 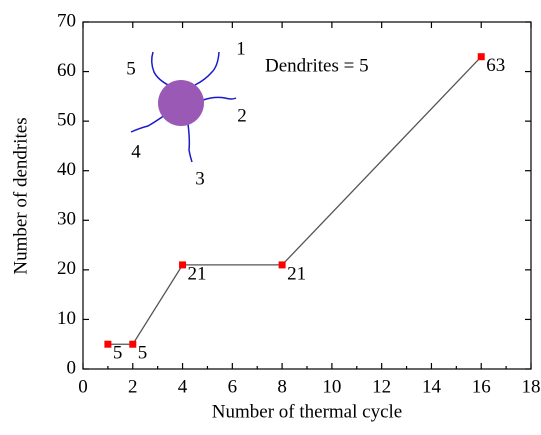 What do you see at coordinates (66, 219) in the screenshot?
I see `y-tick-label: 30` at bounding box center [66, 219].